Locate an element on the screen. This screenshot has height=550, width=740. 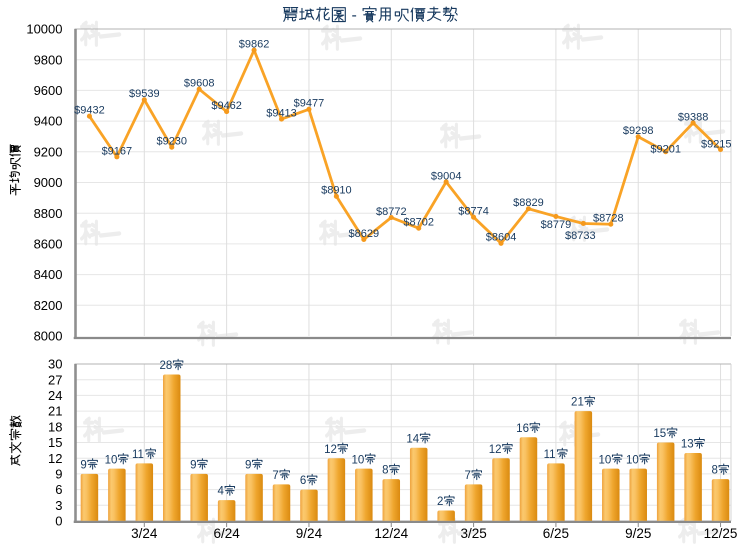
svg-text: $9413 is located at coordinates (281, 114).